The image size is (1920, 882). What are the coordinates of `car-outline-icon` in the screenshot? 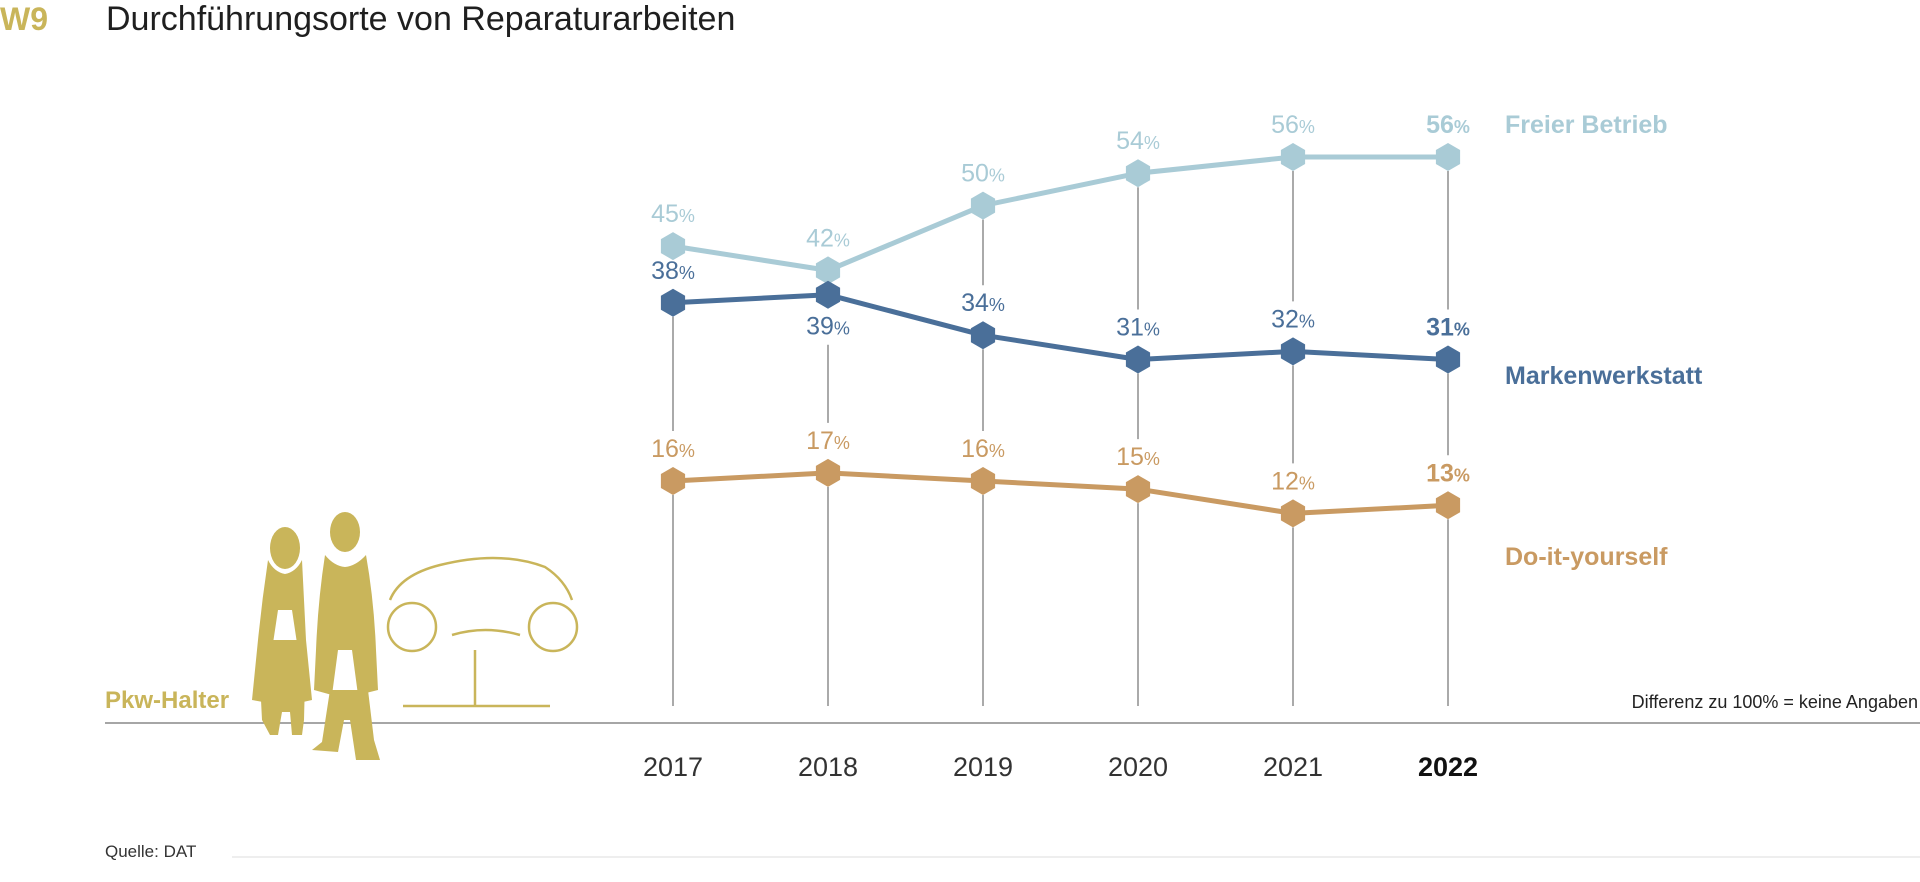 It's located at (482, 632).